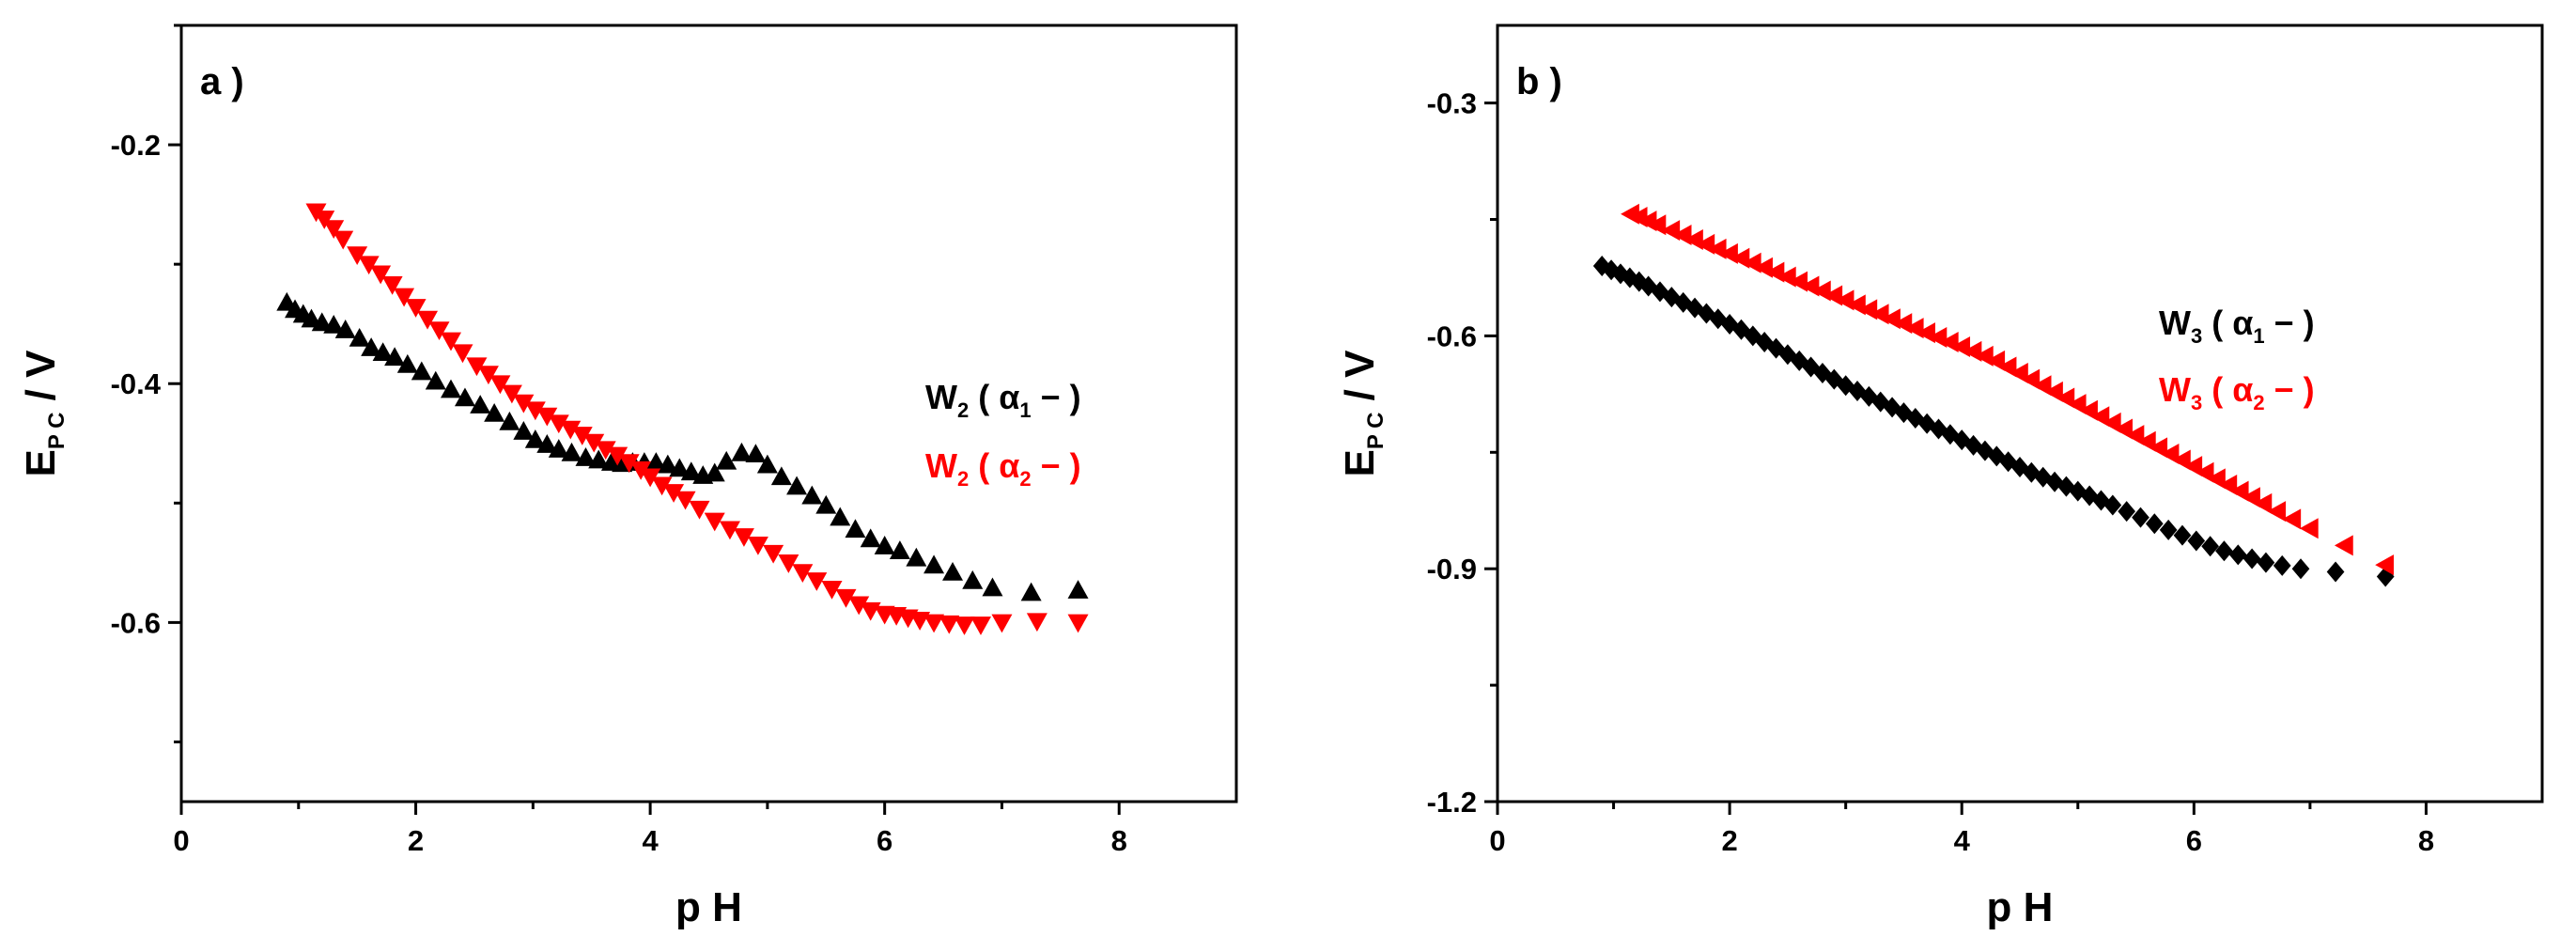 The width and height of the screenshot is (2576, 952). What do you see at coordinates (1963, 841) in the screenshot?
I see `x-tick-label: 4` at bounding box center [1963, 841].